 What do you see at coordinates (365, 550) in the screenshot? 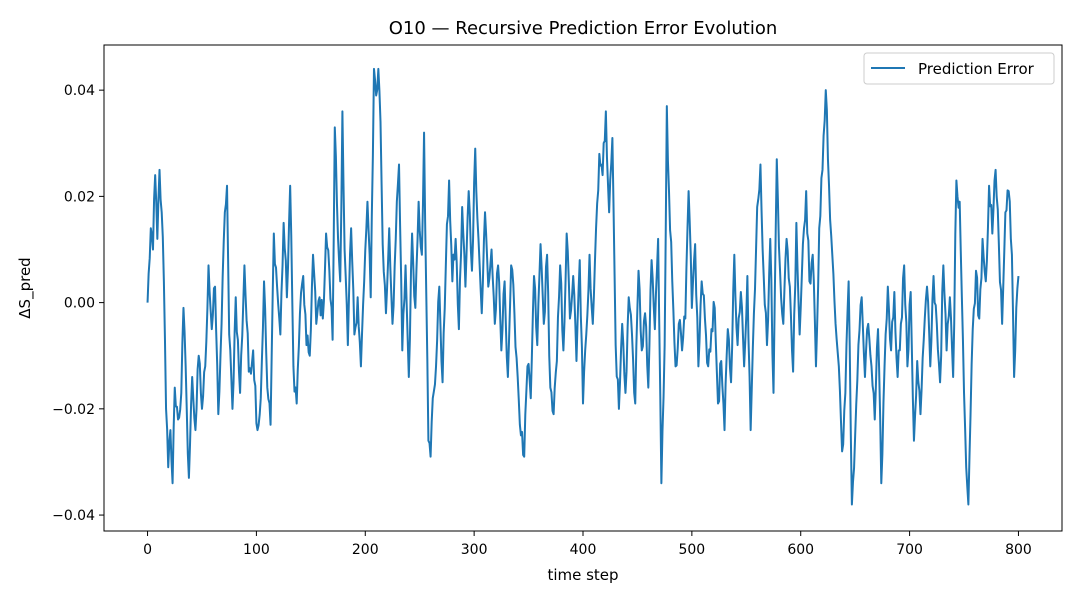
I see `x-tick-label: 200` at bounding box center [365, 550].